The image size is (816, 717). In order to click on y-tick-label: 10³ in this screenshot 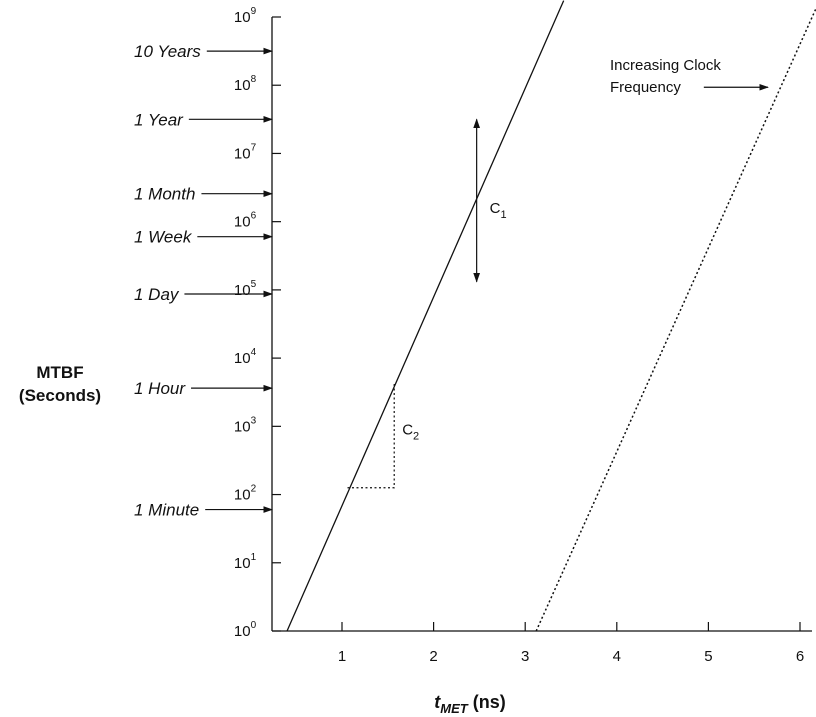, I will do `click(245, 425)`.